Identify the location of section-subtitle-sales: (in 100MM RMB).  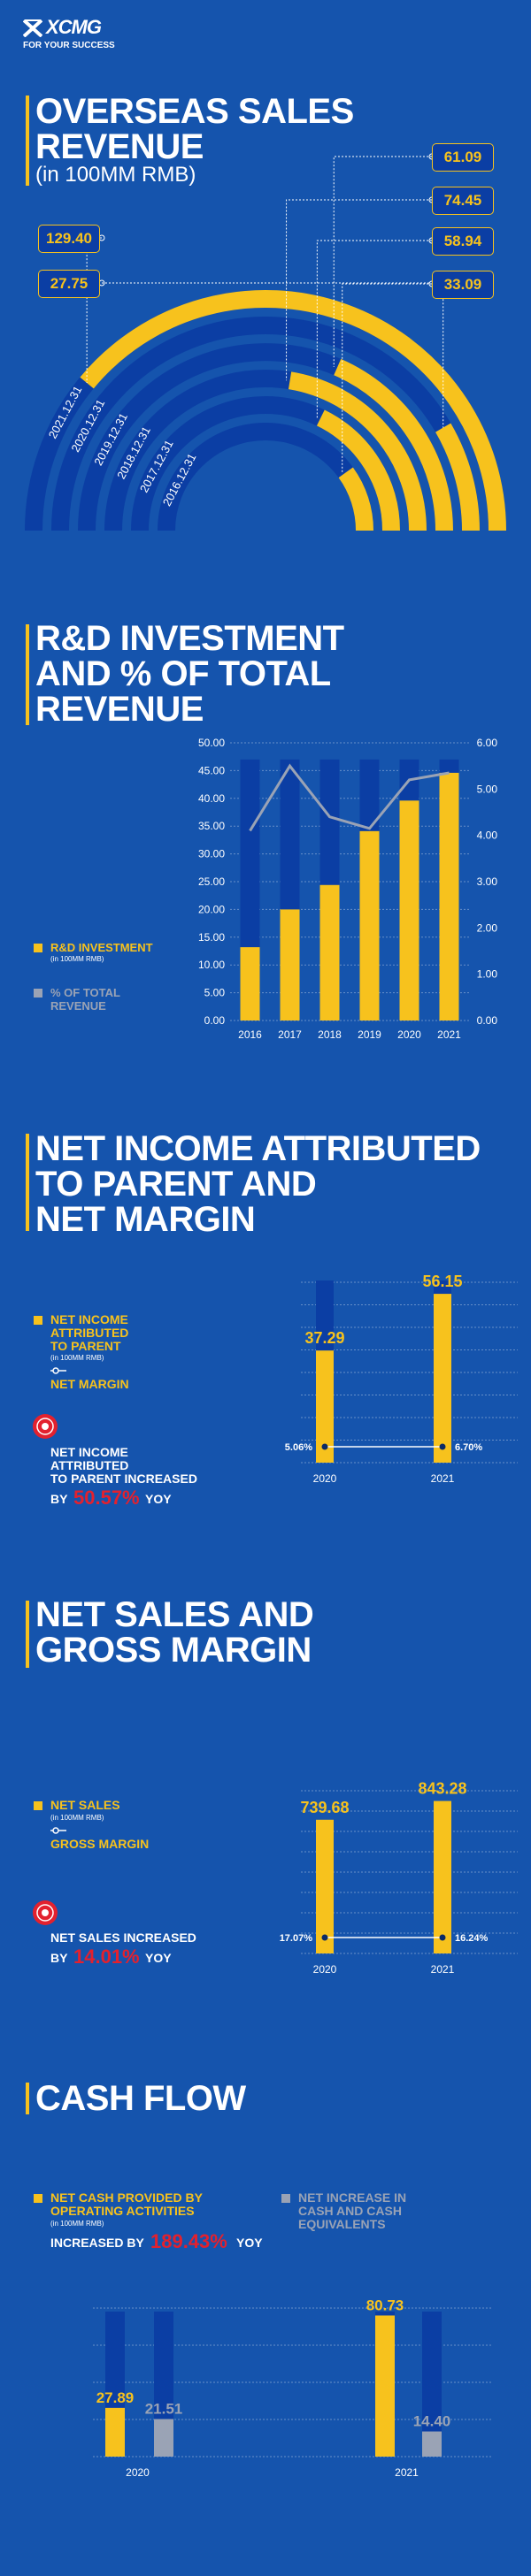
(116, 175).